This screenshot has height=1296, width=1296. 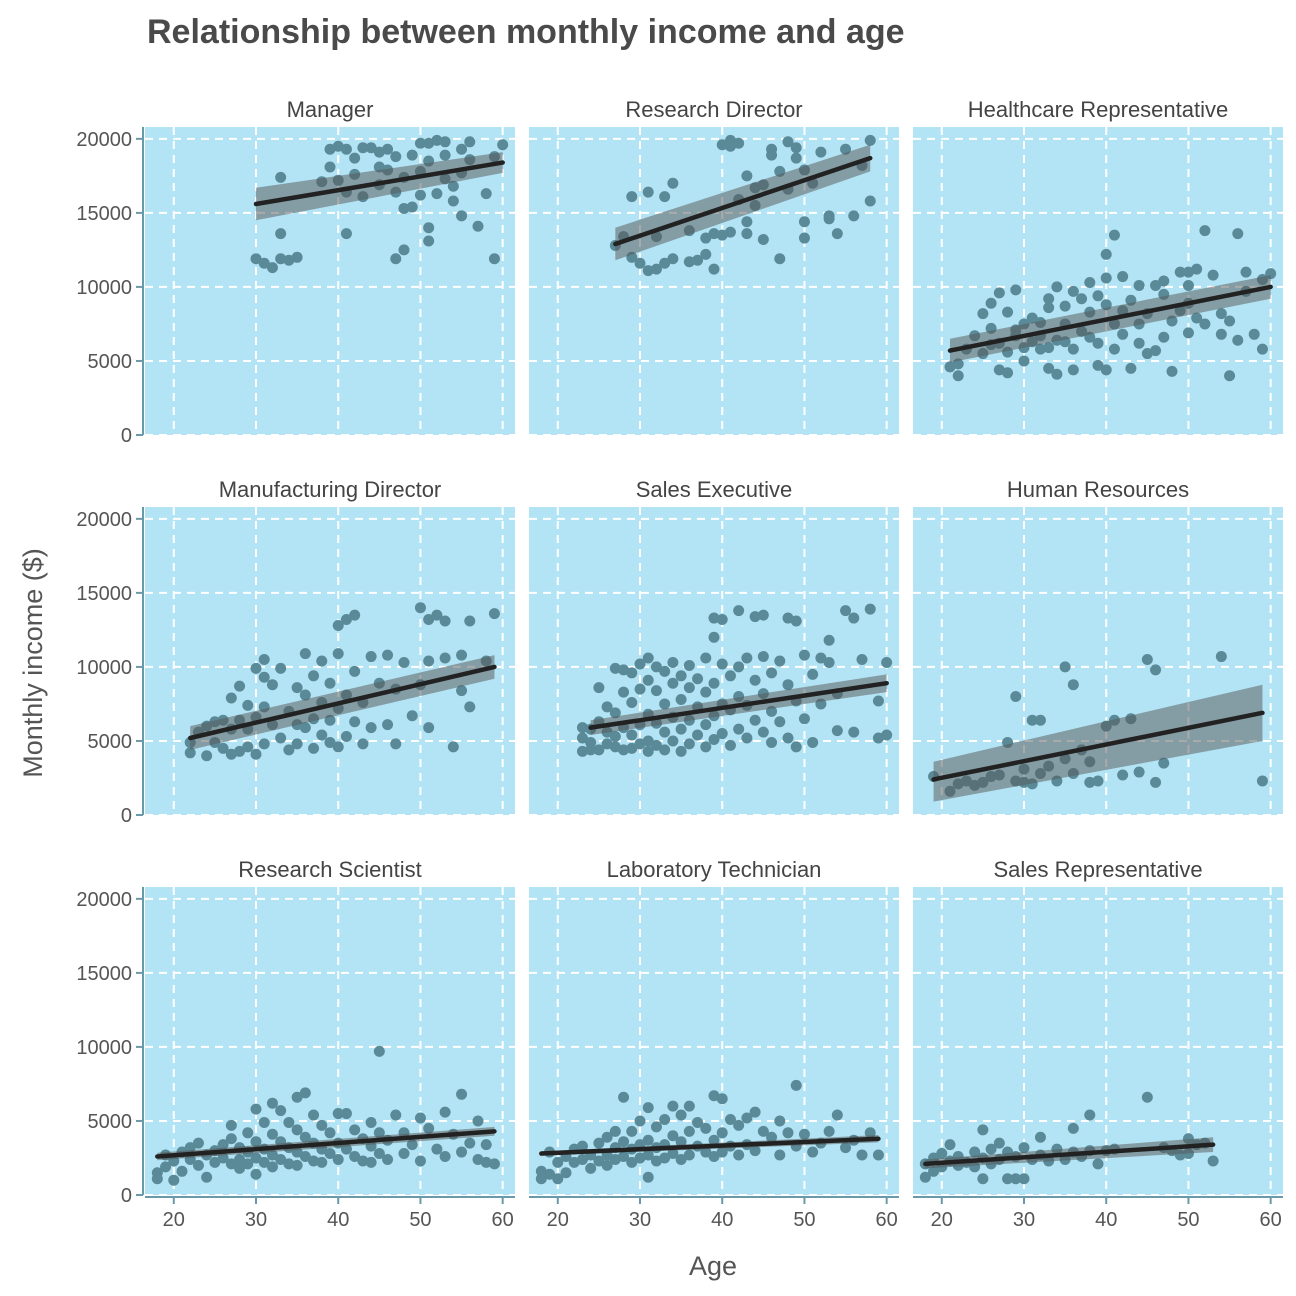 I want to click on x-tick-label: 50, so click(x=1188, y=1220).